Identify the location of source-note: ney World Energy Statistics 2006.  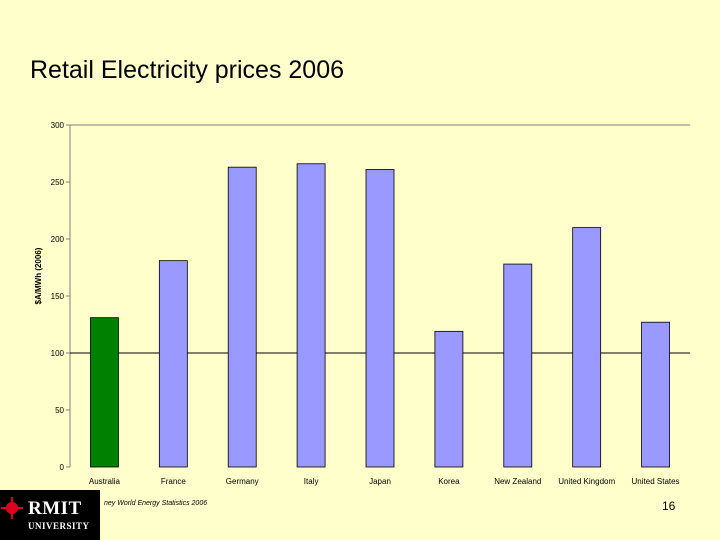
(156, 503).